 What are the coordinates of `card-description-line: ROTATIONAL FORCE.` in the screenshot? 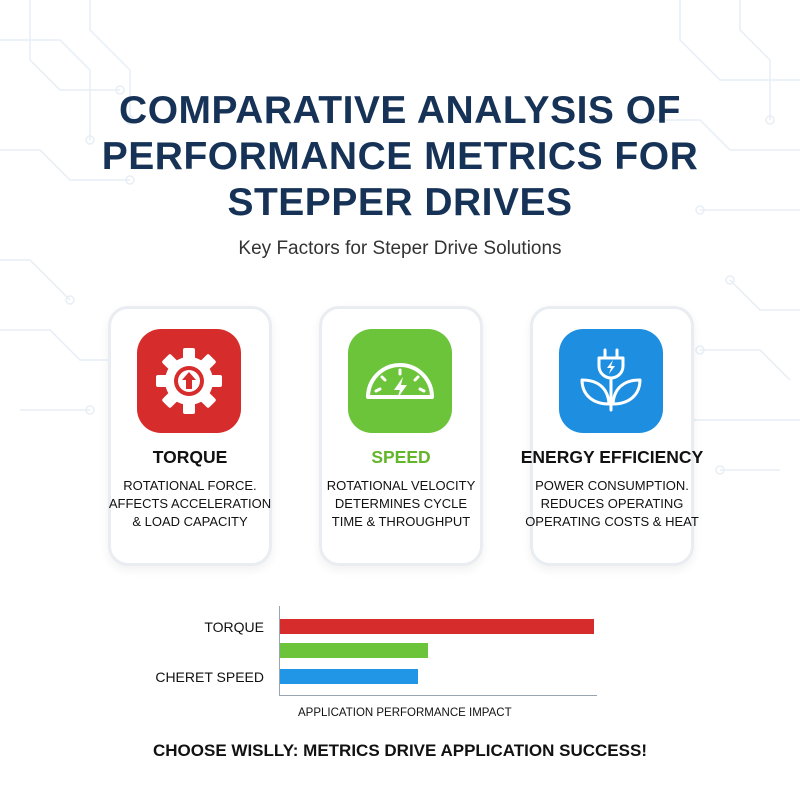 It's located at (190, 485).